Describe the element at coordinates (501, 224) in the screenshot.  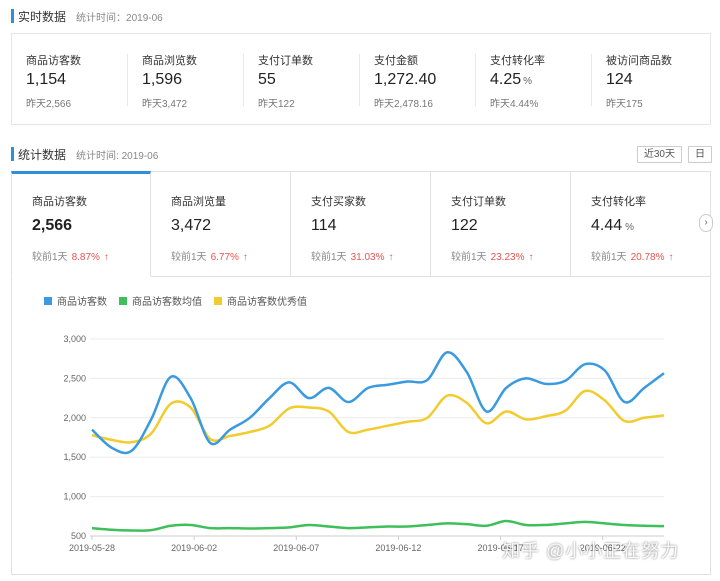
I see `tab-paid-orders: 支付订单数 122 较前1天 23.23% ↑` at that location.